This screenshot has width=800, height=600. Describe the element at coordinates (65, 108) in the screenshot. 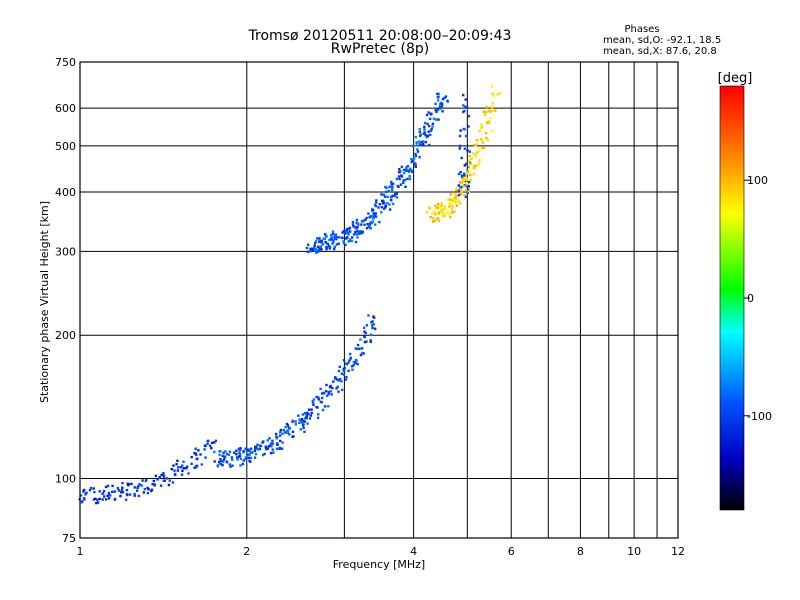

I see `y-tick-label: 600` at that location.